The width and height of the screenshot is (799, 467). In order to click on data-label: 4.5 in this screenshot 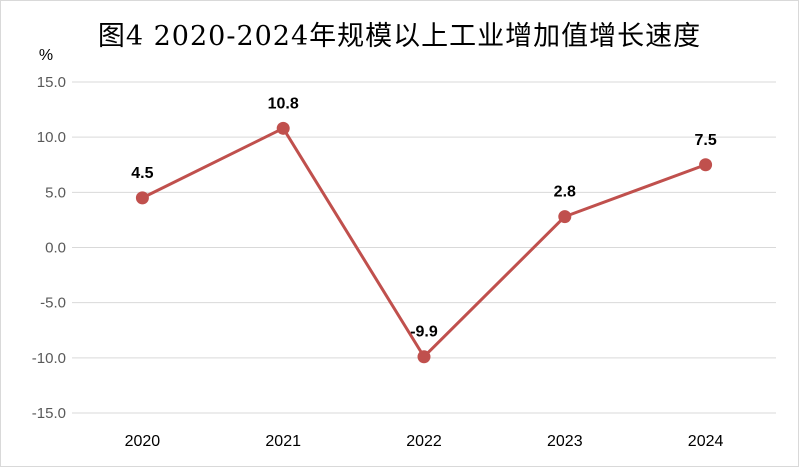, I will do `click(142, 173)`.